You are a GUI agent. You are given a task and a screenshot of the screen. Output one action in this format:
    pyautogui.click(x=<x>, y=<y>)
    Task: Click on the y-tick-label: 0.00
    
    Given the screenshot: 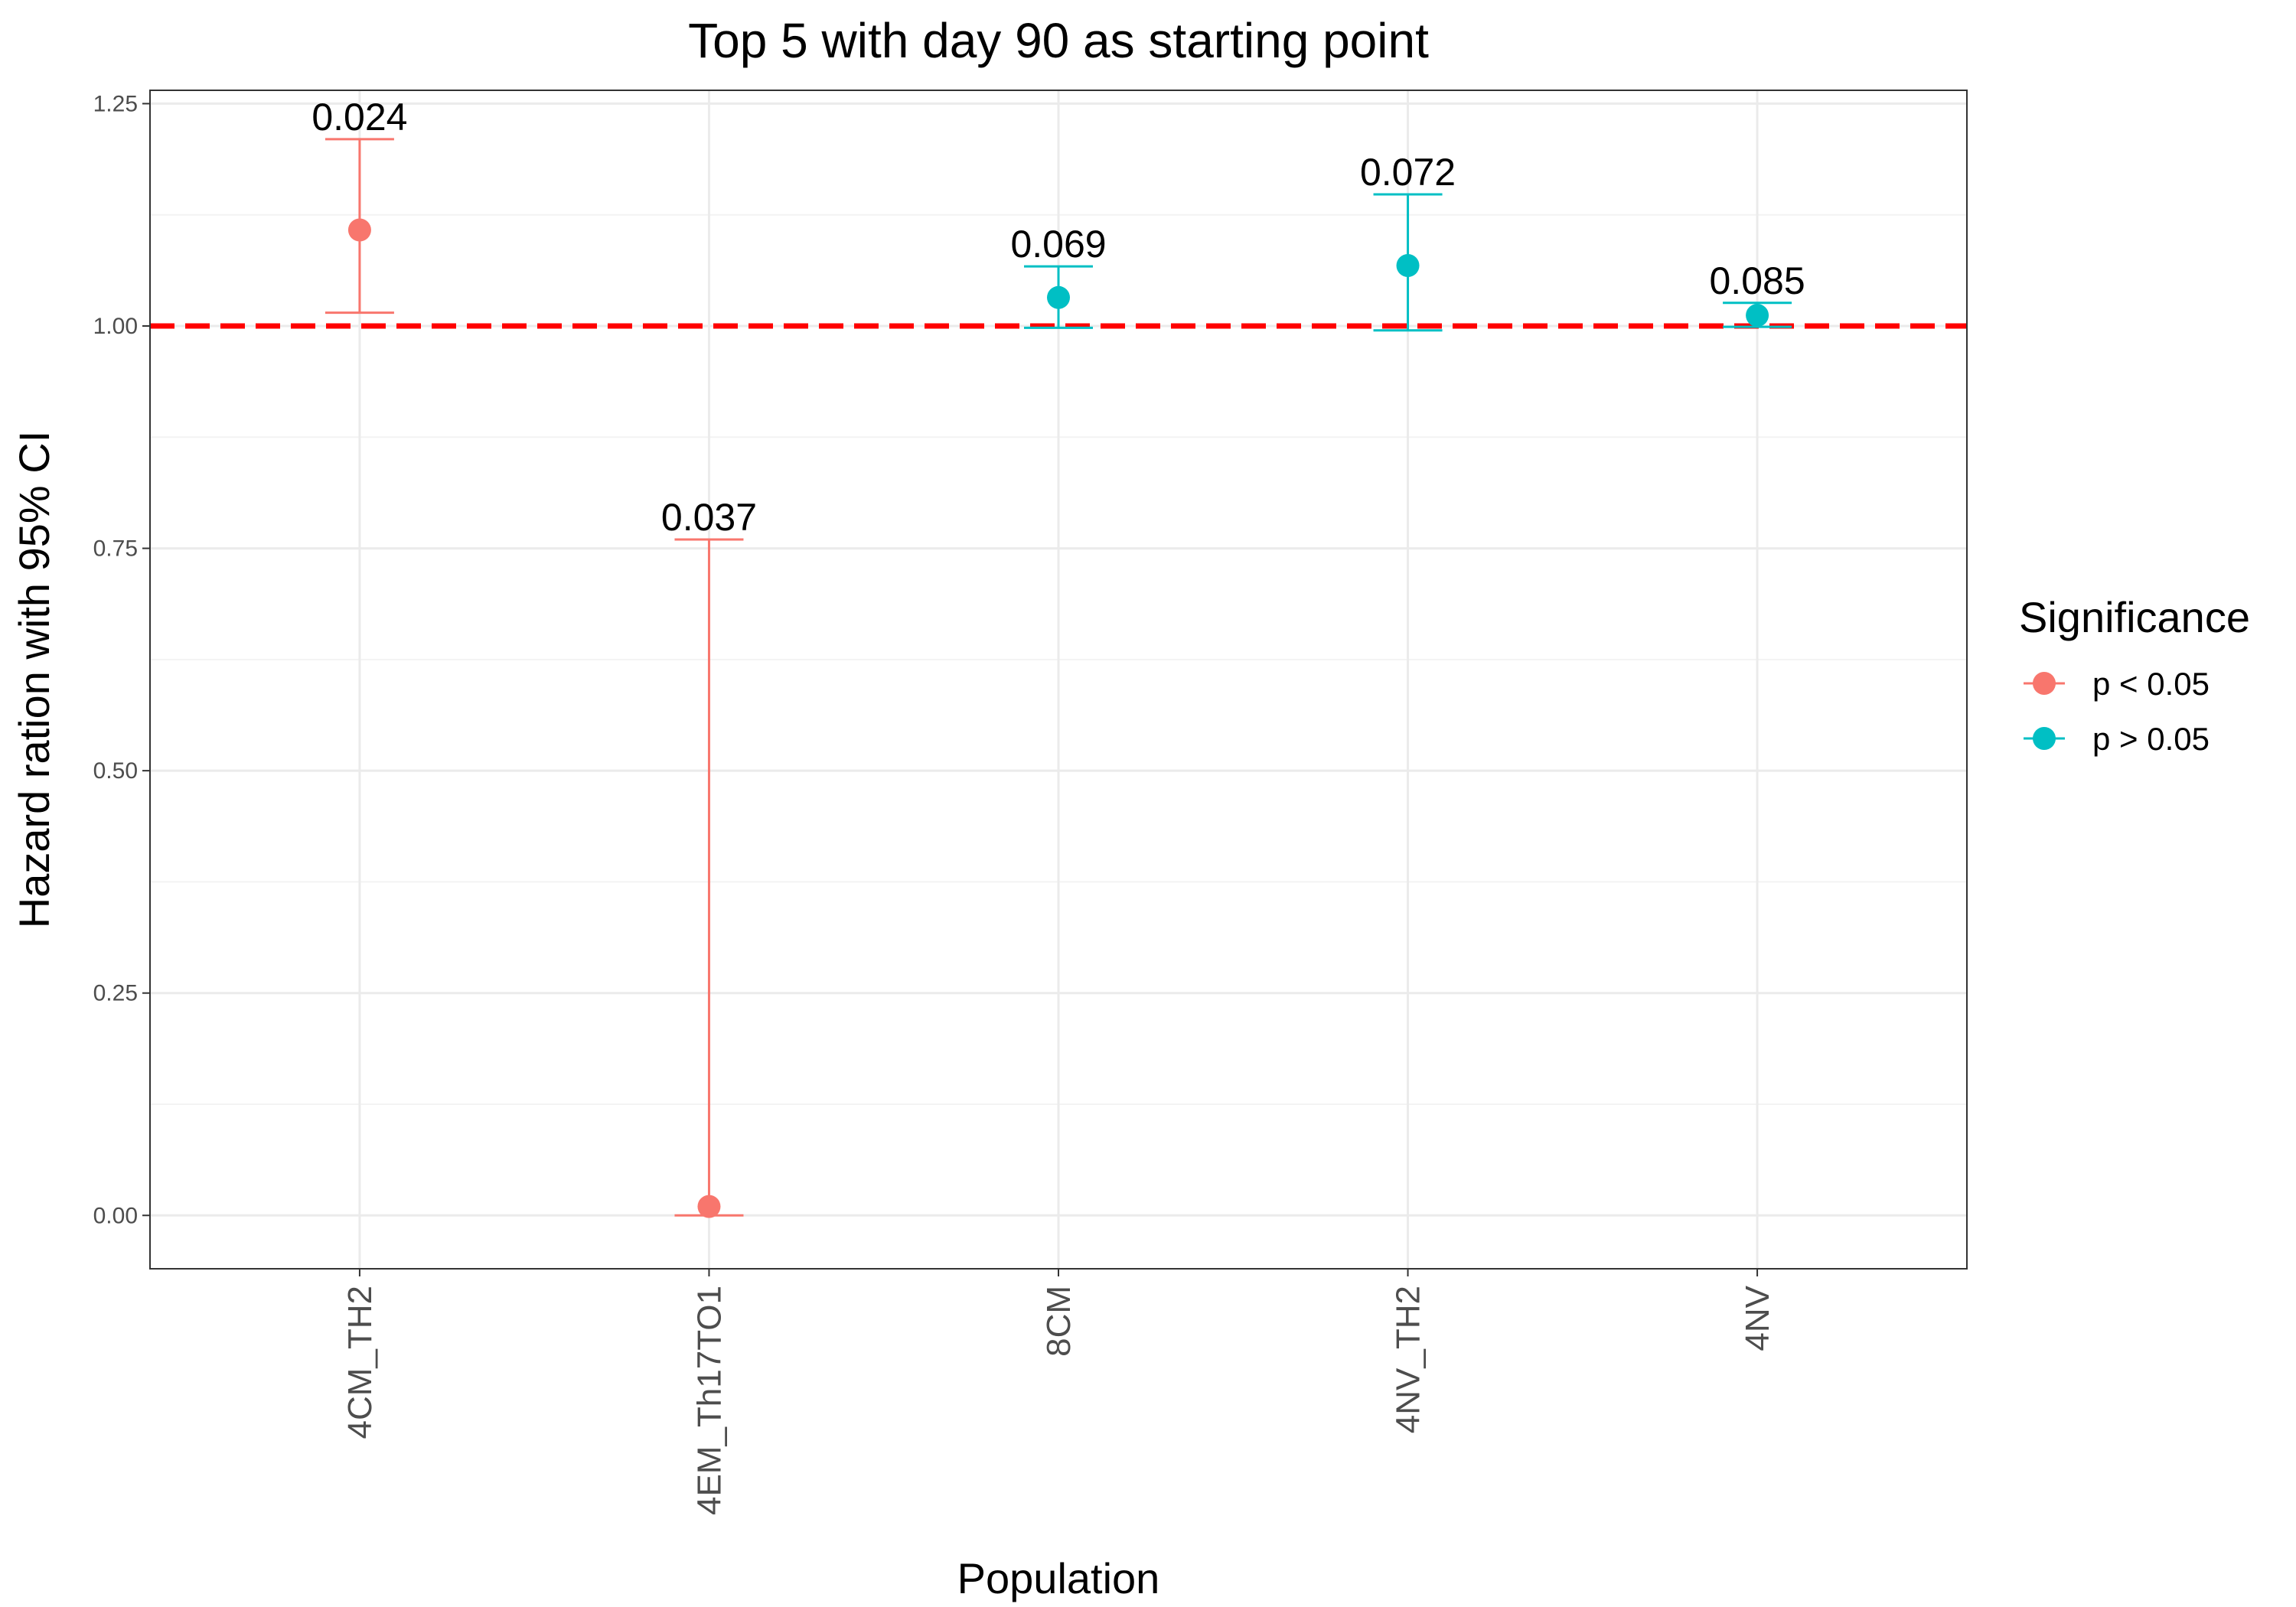 What is the action you would take?
    pyautogui.click(x=115, y=1215)
    